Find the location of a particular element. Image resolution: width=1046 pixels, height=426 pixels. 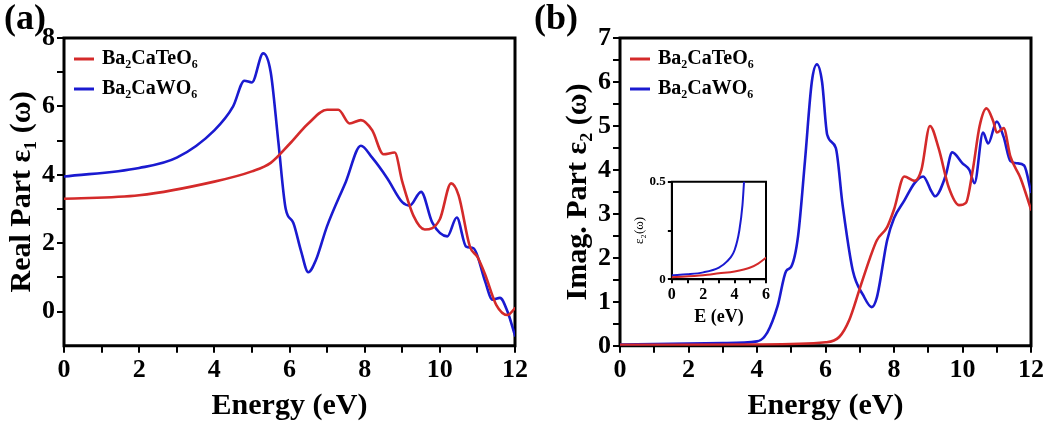

y-tick-label: 1 is located at coordinates (604, 300).